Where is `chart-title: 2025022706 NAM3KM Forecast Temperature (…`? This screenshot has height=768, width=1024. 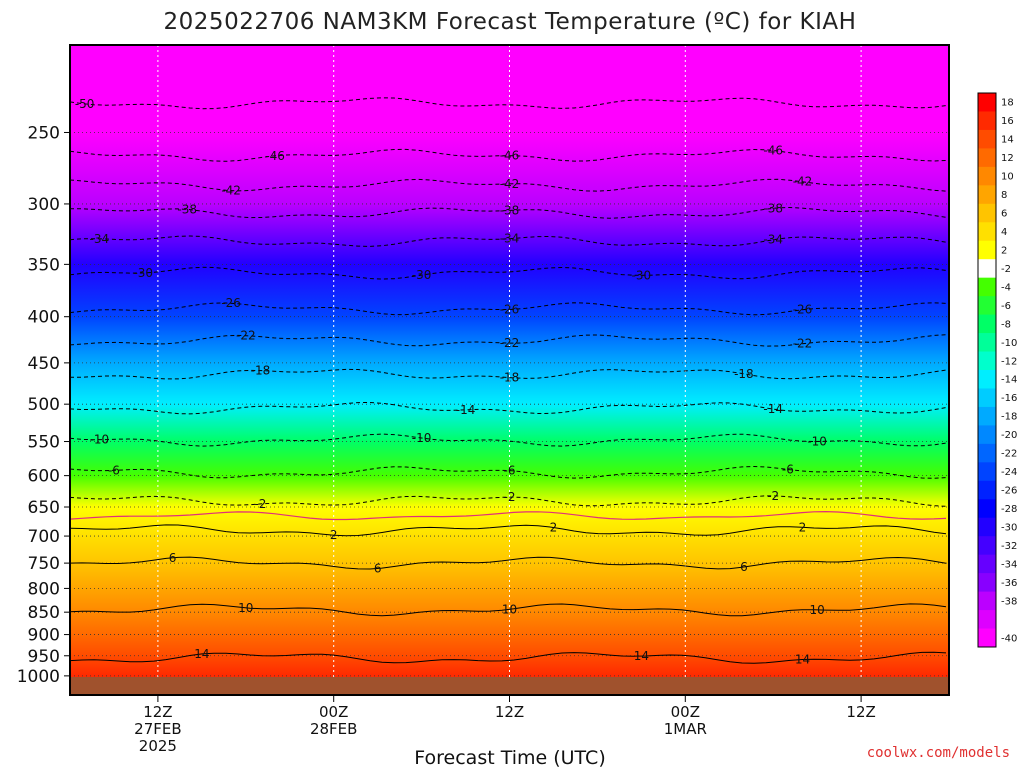
chart-title: 2025022706 NAM3KM Forecast Temperature (… is located at coordinates (510, 22).